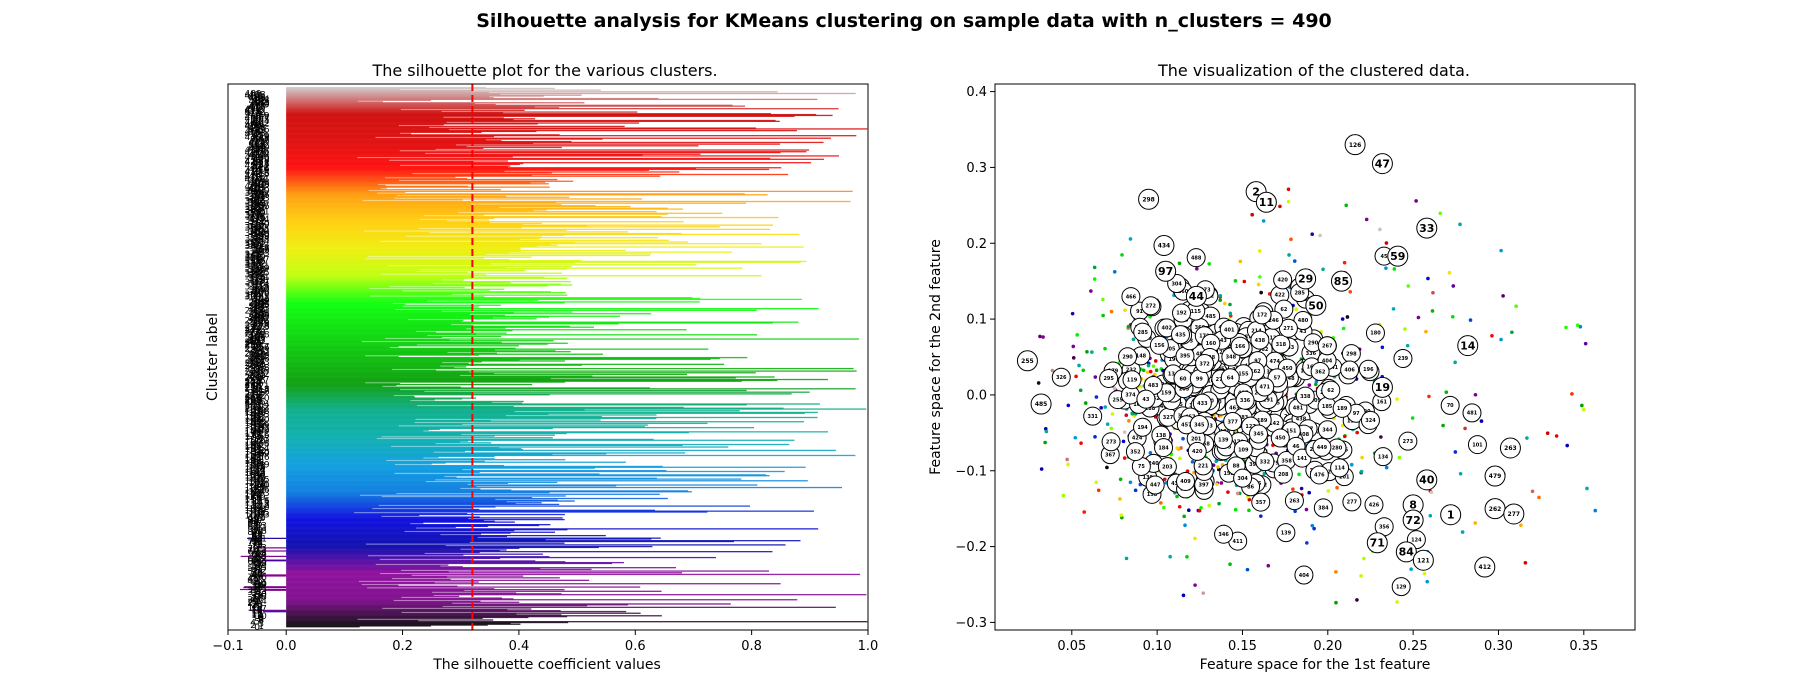  I want to click on cluster-center: 298, so click(1351, 354).